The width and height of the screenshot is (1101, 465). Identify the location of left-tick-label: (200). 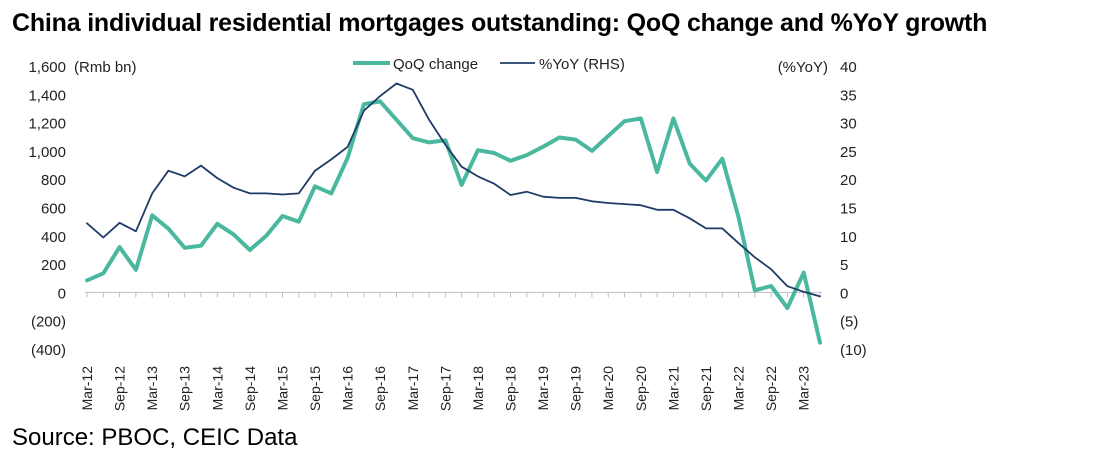
(48, 322).